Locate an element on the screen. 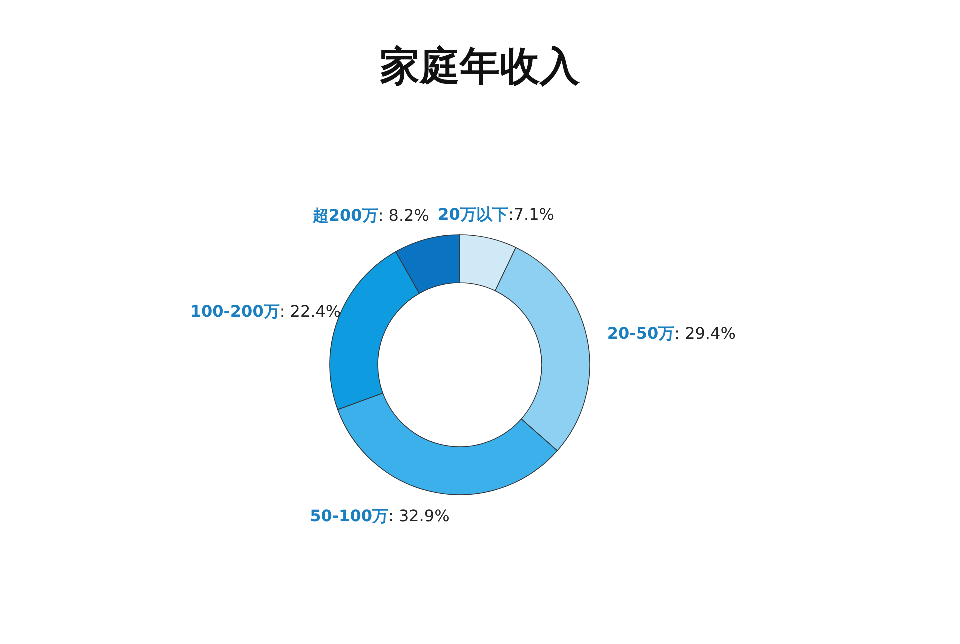  slice-label: 20万以下 is located at coordinates (473, 214).